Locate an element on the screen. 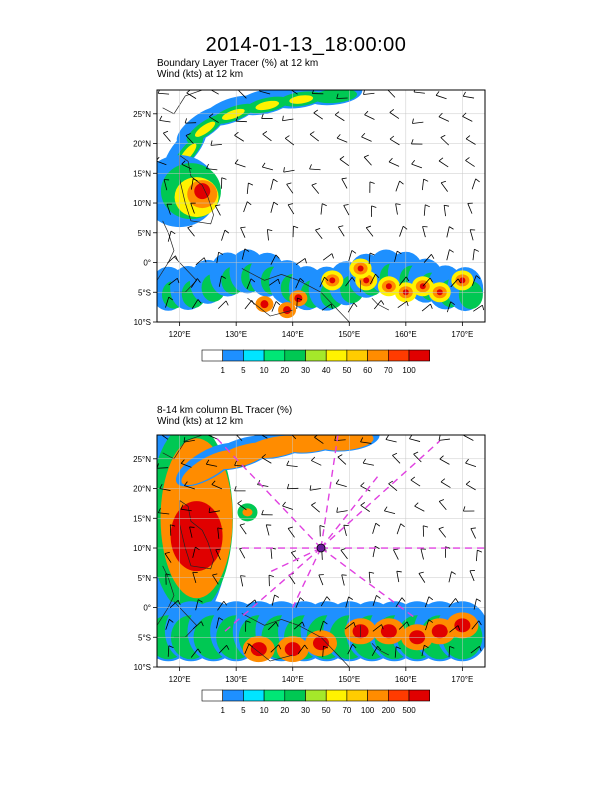 The image size is (612, 792). trajectory-line is located at coordinates (307, 577).